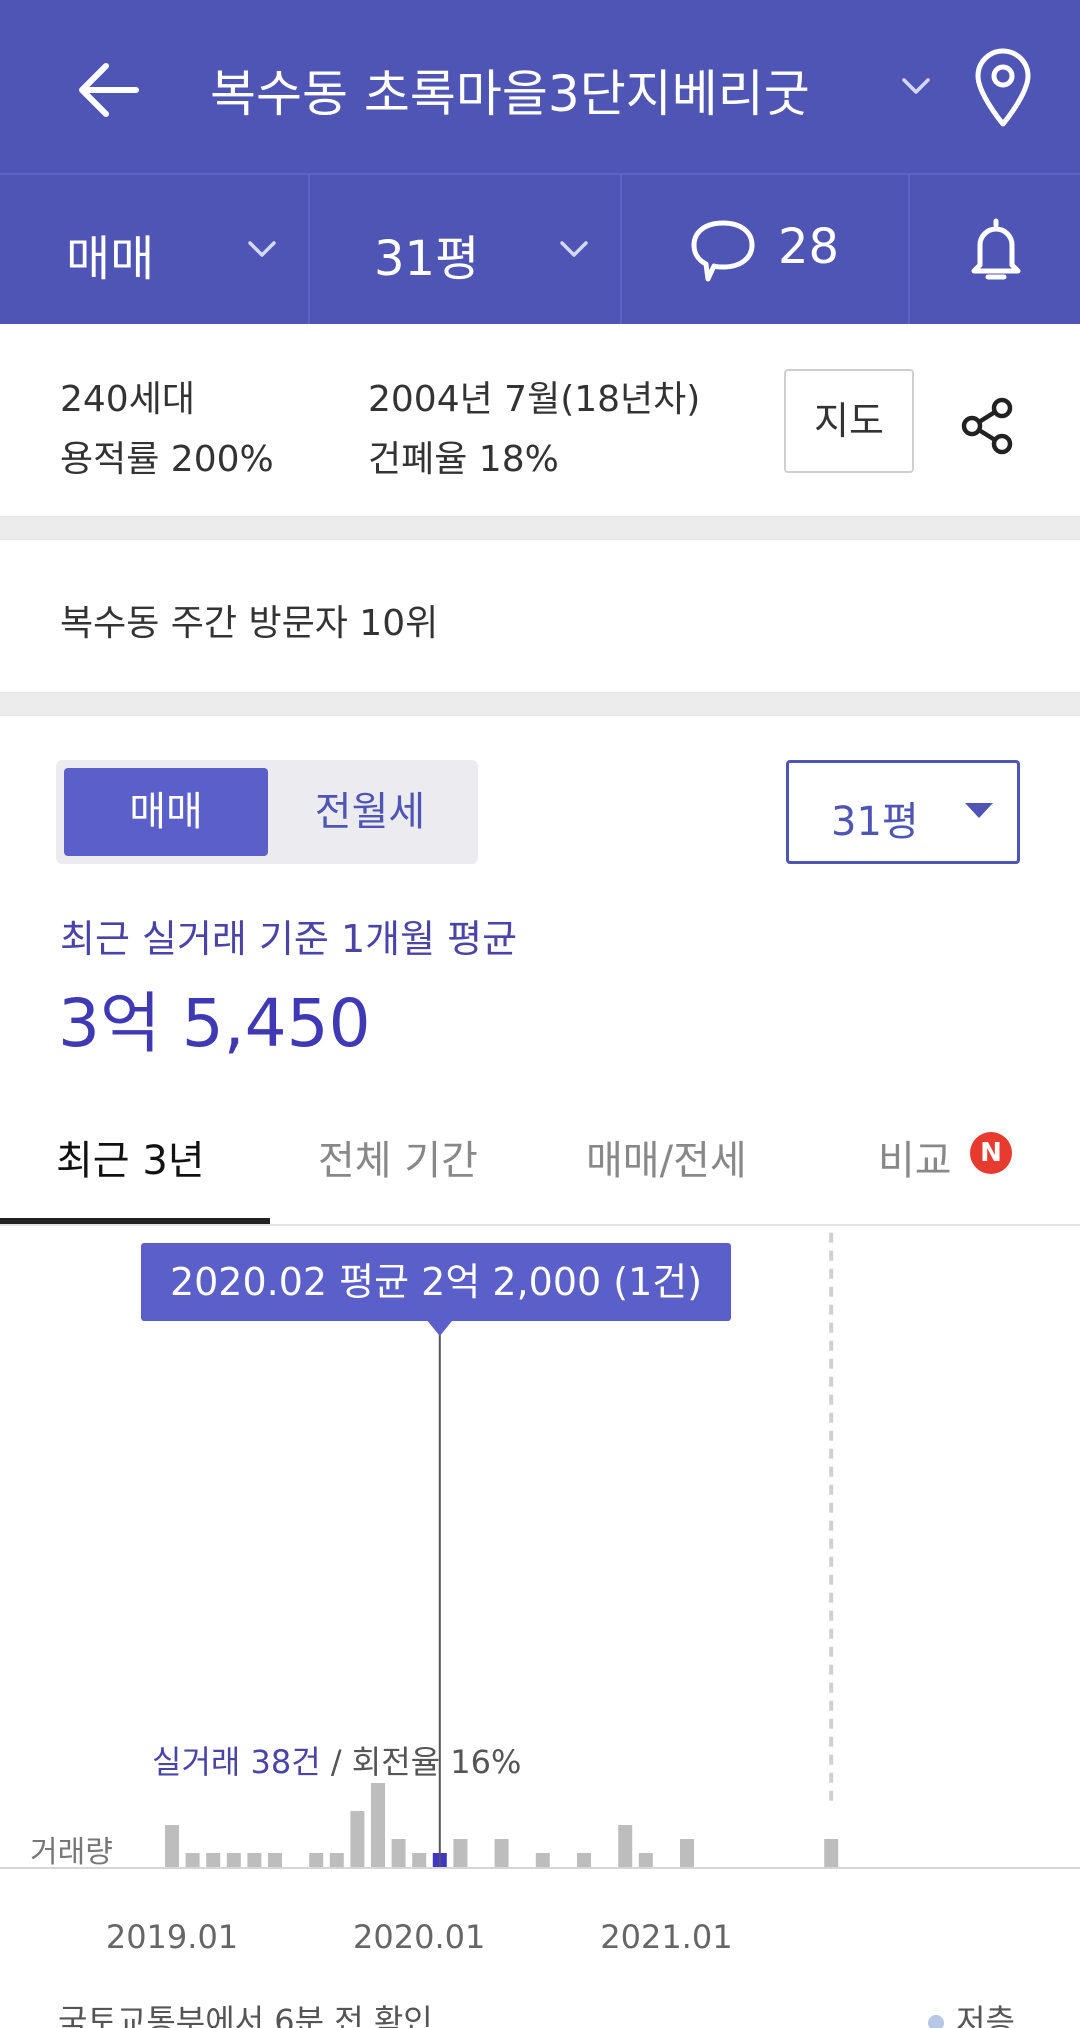 The image size is (1080, 2028). I want to click on complex-info: 240세대 용적률 200% 2004년 7월(18년차) 건폐율 18% 지도, so click(540, 420).